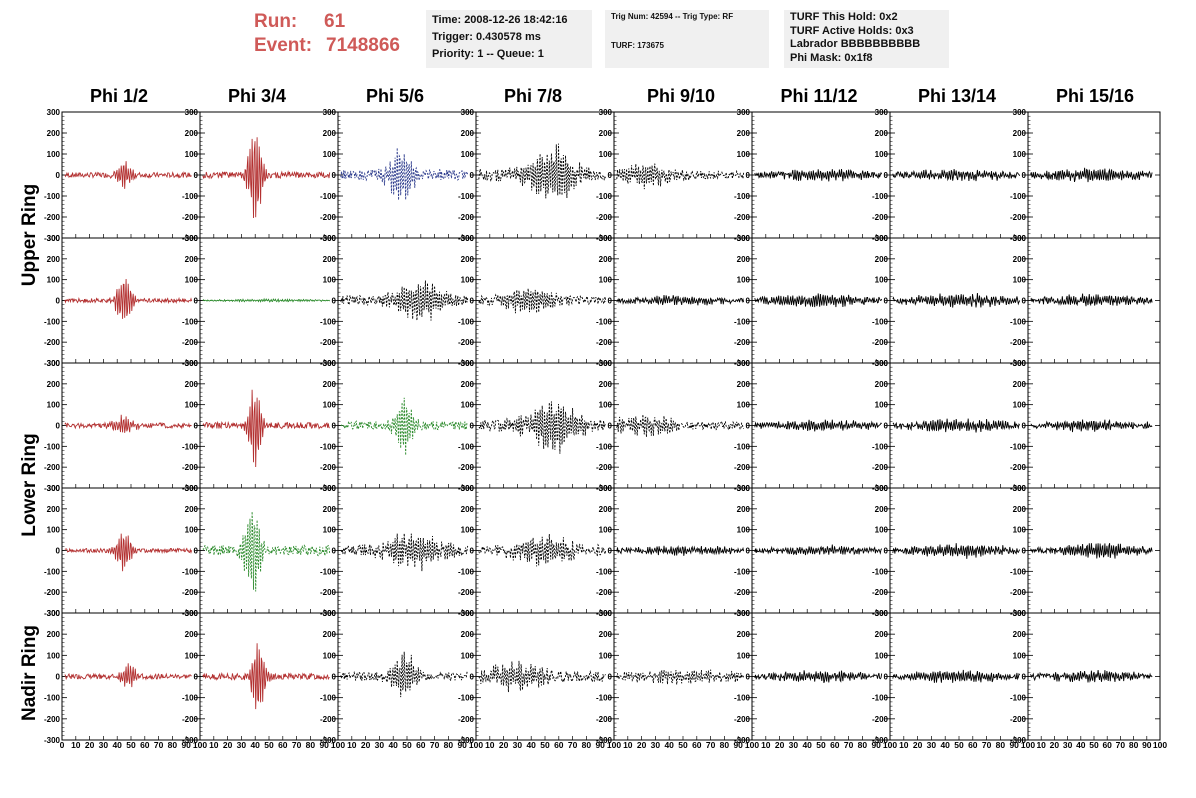  Describe the element at coordinates (973, 745) in the screenshot. I see `xtick-label-c6-5: 60` at that location.